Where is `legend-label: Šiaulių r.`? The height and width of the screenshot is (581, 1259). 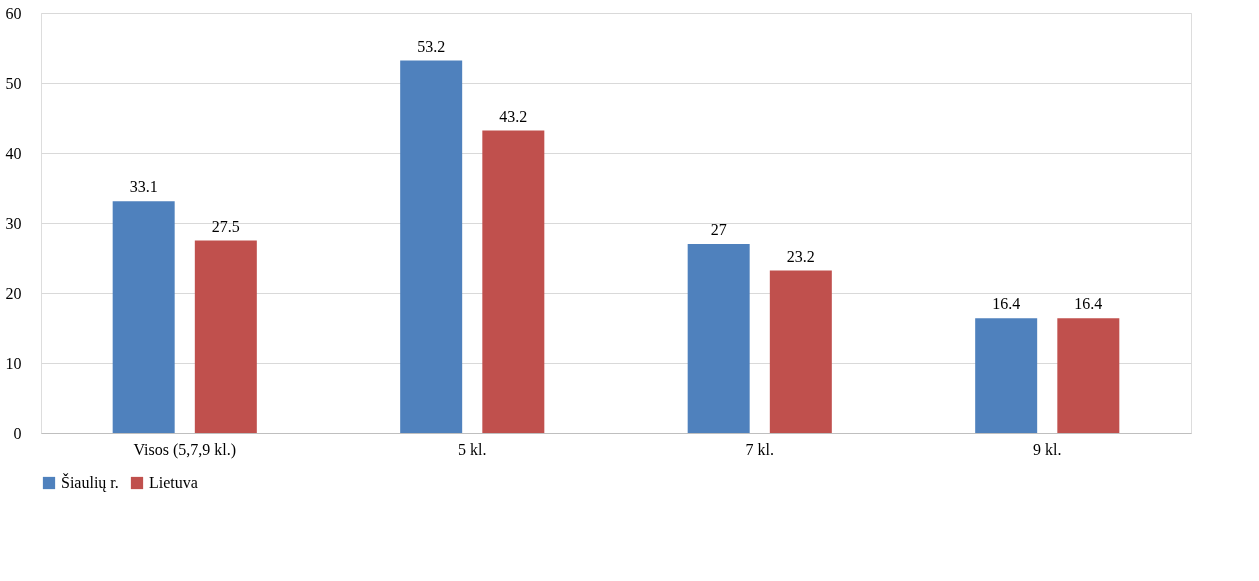
legend-label: Šiaulių r. is located at coordinates (90, 482).